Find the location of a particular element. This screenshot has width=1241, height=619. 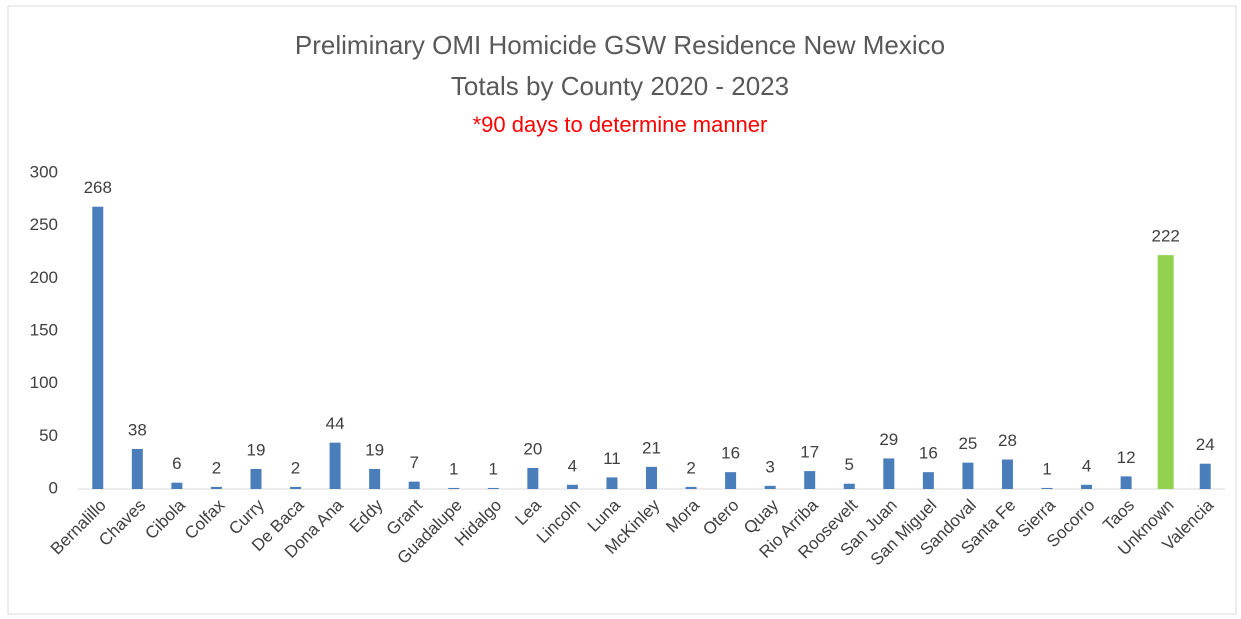

data-label: 29 is located at coordinates (888, 439).